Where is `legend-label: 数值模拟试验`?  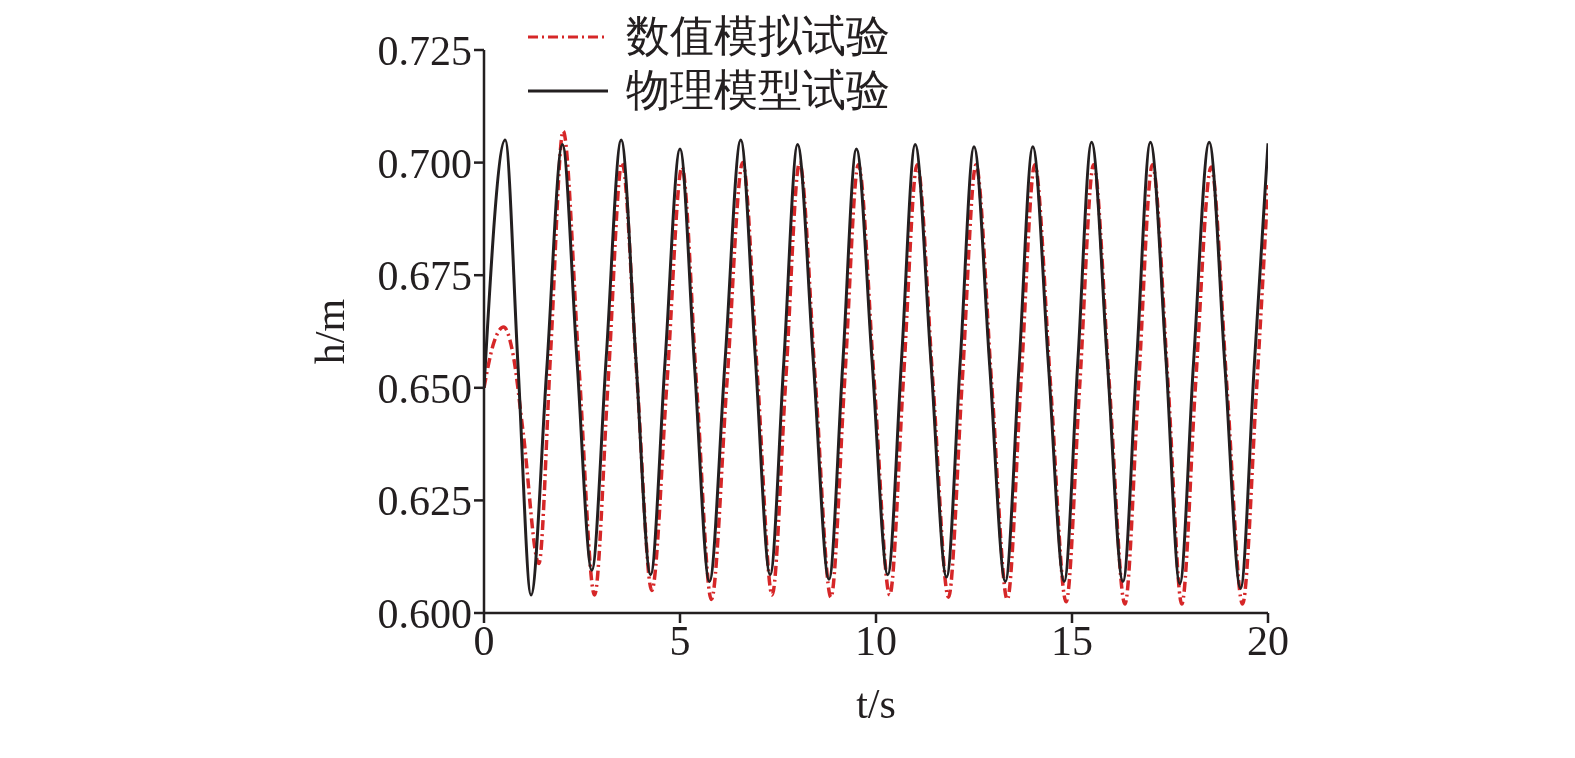 legend-label: 数值模拟试验 is located at coordinates (758, 37).